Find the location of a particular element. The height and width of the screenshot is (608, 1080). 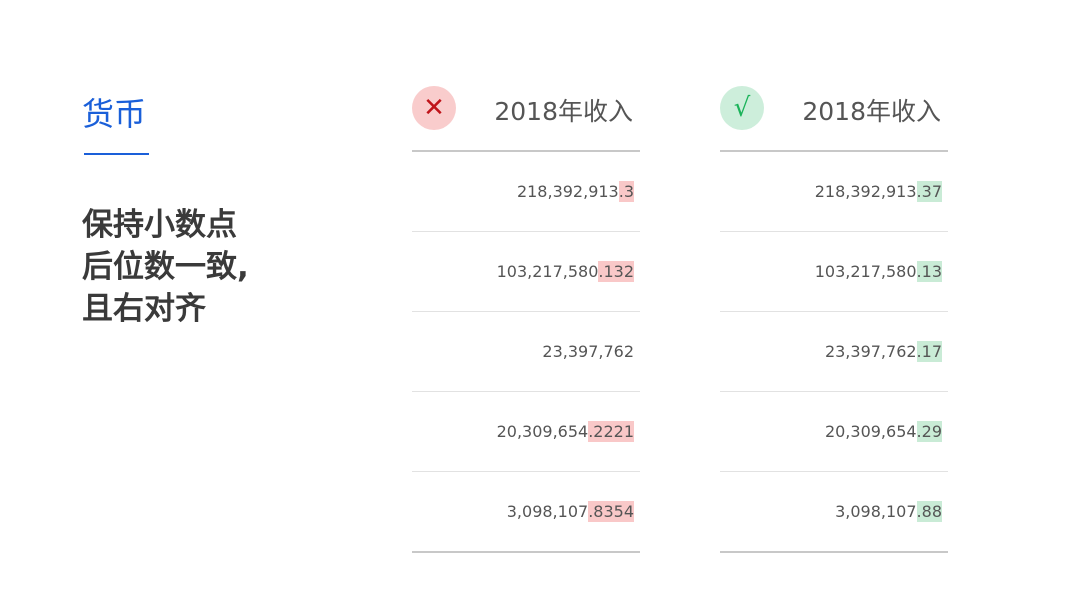

table-row: 103,217,580.13 is located at coordinates (834, 272).